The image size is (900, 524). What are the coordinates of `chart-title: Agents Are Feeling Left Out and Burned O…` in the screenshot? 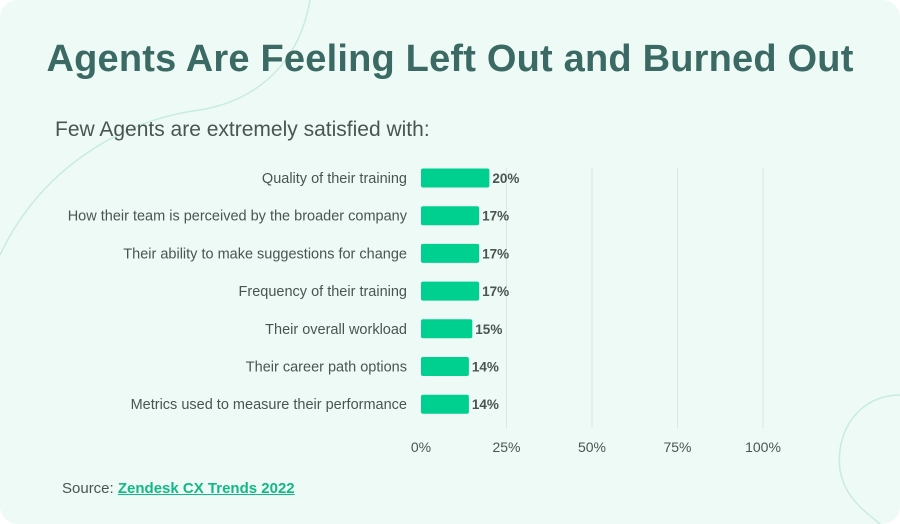 It's located at (450, 59).